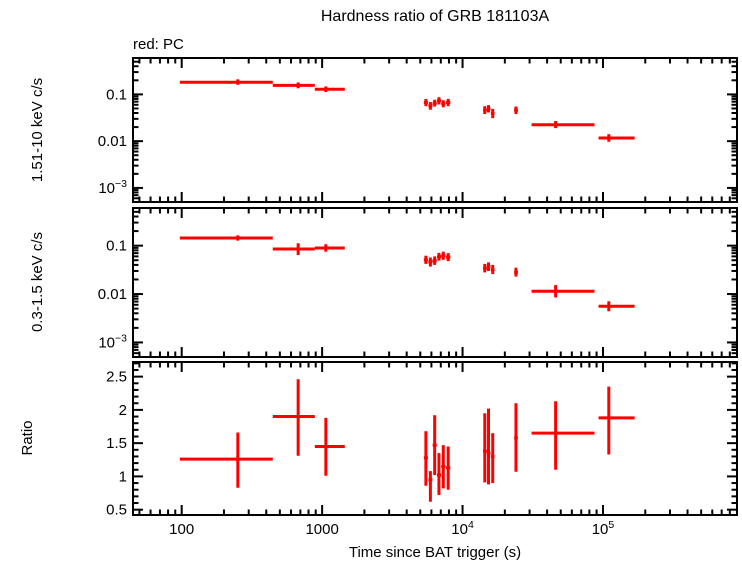  Describe the element at coordinates (123, 476) in the screenshot. I see `y-tick-label: 1` at that location.